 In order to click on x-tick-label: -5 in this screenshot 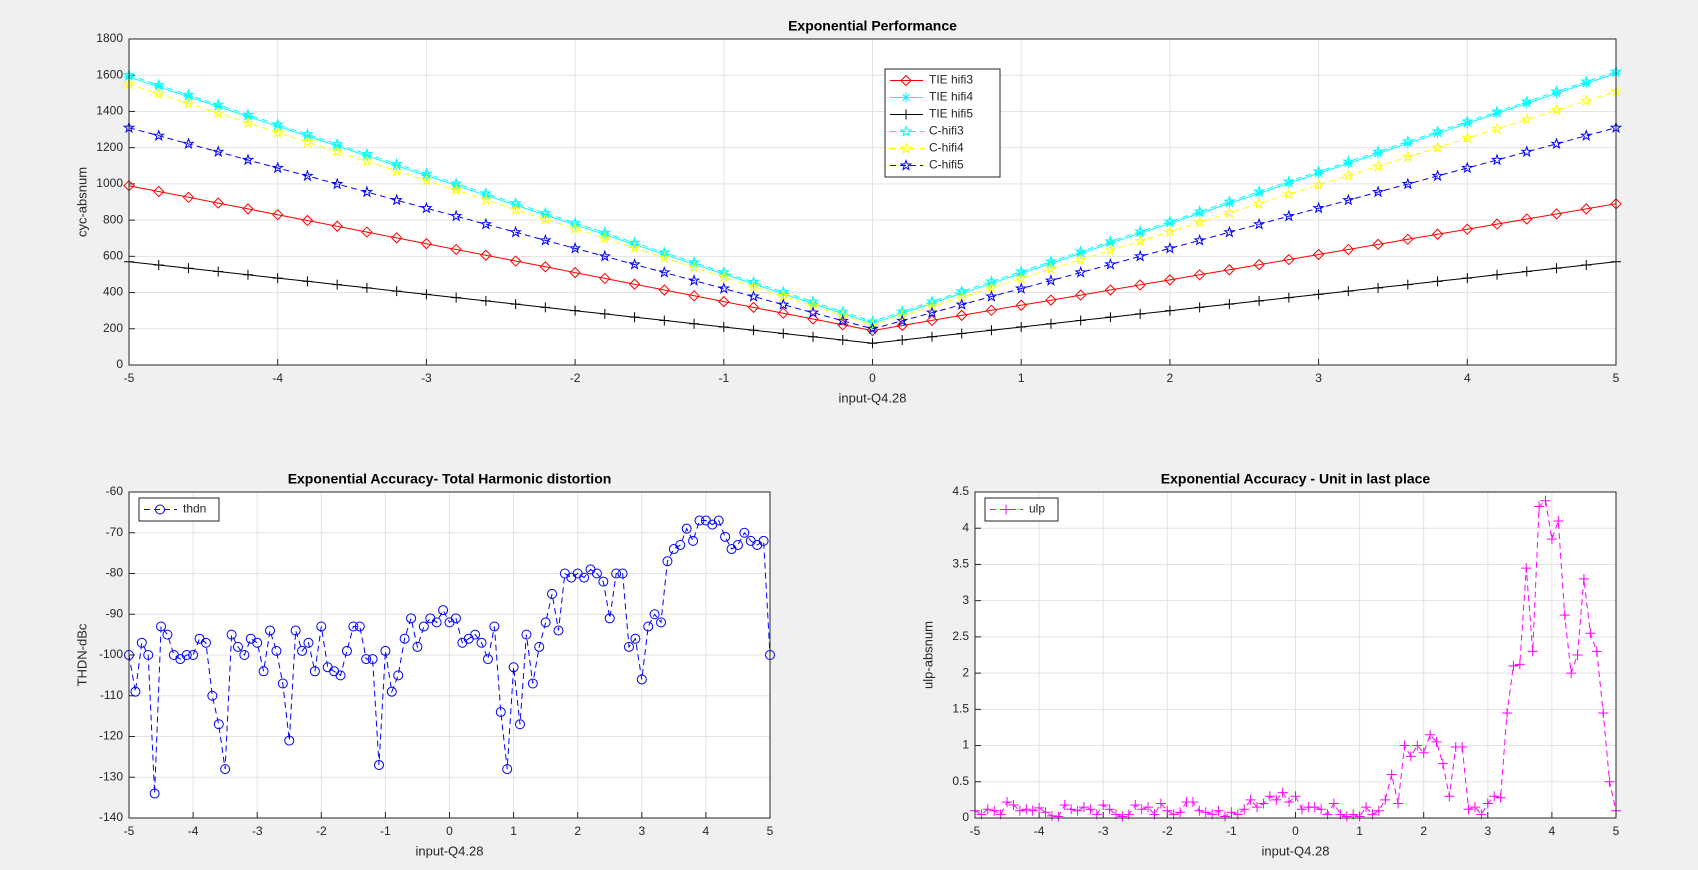, I will do `click(129, 378)`.